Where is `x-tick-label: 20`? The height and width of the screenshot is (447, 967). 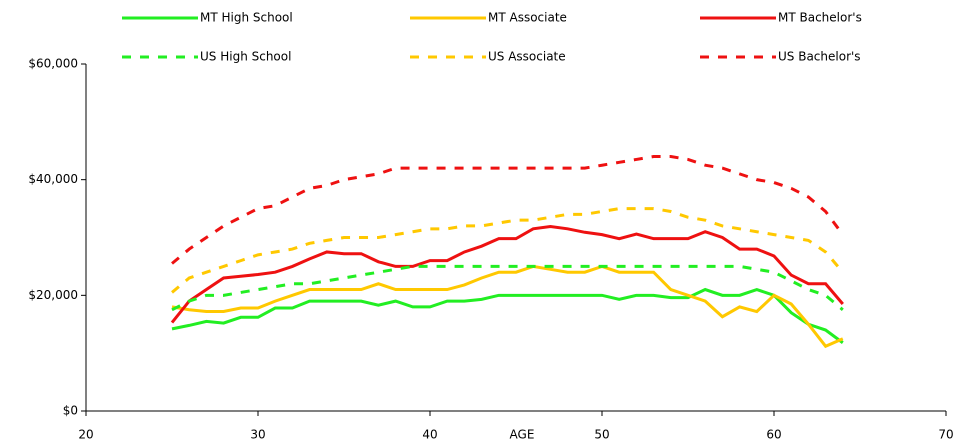 x-tick-label: 20 is located at coordinates (85, 435).